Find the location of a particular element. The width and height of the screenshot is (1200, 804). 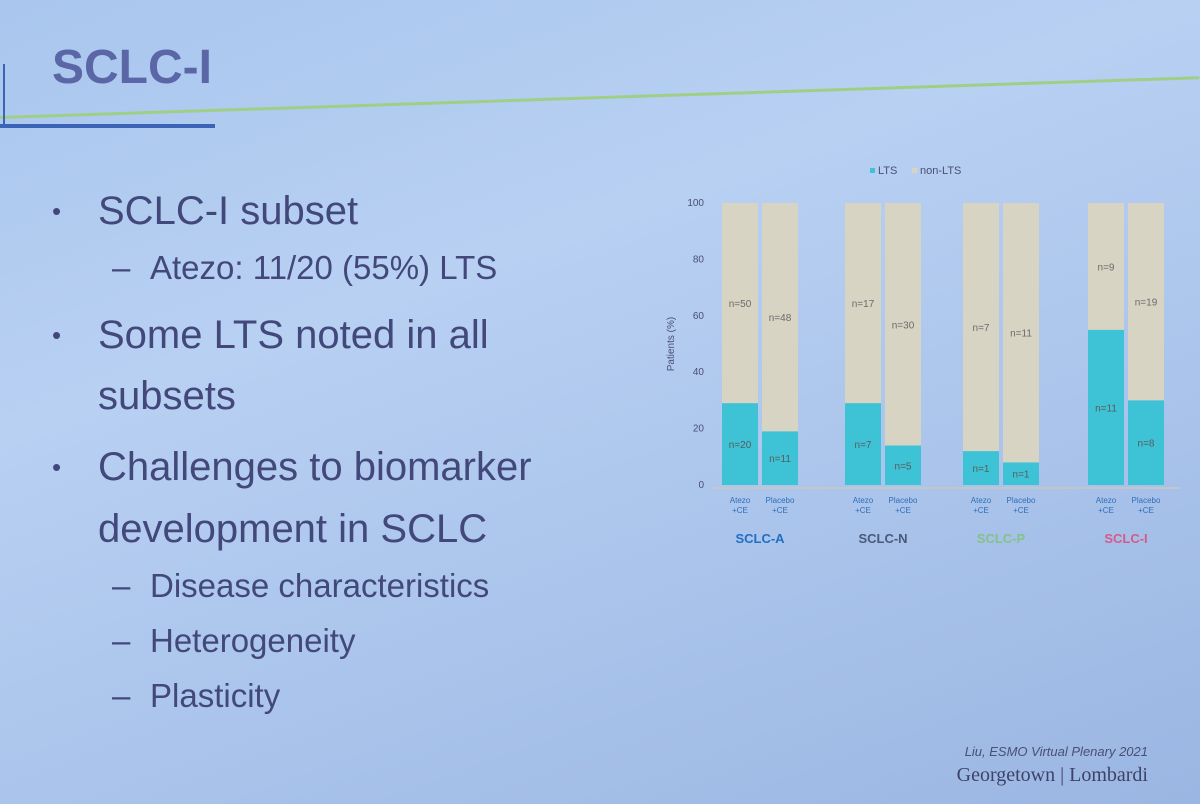

group-label: SCLC-A is located at coordinates (760, 538).